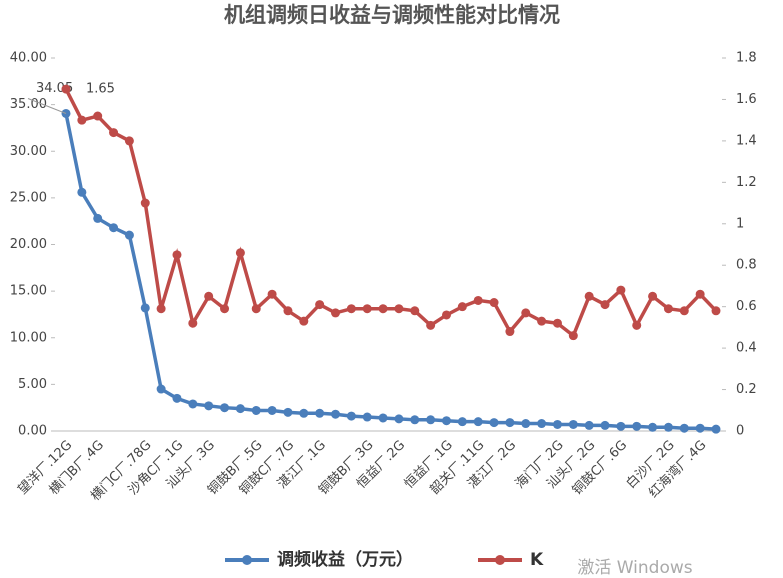  I want to click on y-tick-label: 15.00, so click(28, 291).